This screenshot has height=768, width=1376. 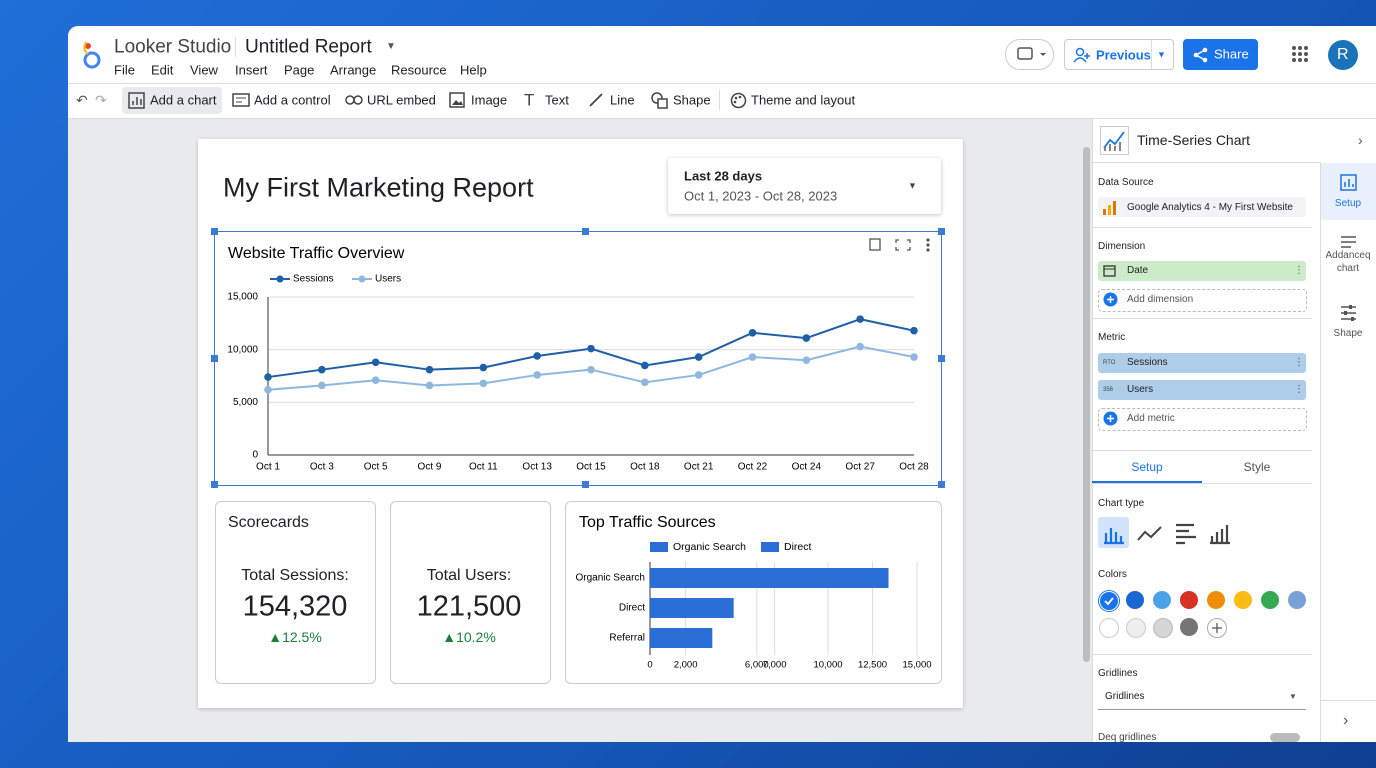 I want to click on avatar-letter: R, so click(x=1343, y=54).